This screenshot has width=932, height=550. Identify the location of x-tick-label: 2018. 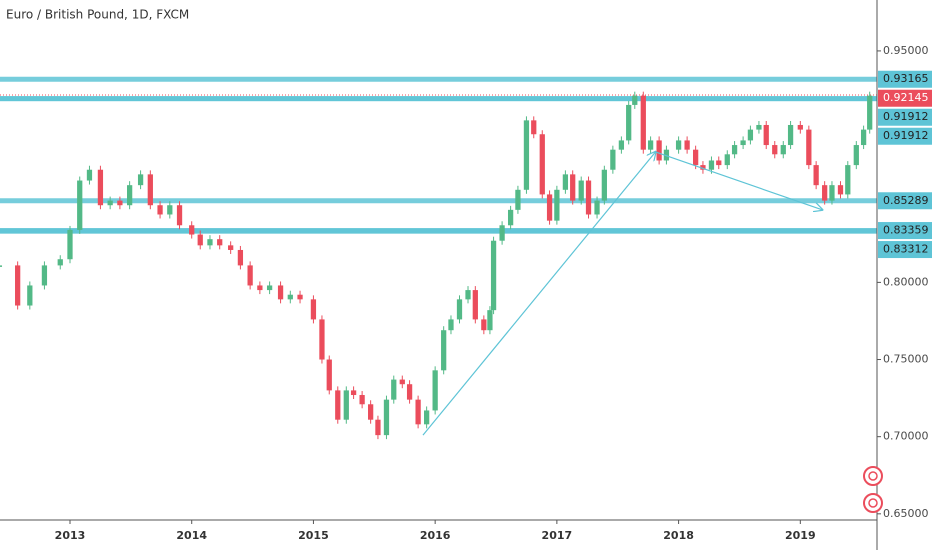
(678, 535).